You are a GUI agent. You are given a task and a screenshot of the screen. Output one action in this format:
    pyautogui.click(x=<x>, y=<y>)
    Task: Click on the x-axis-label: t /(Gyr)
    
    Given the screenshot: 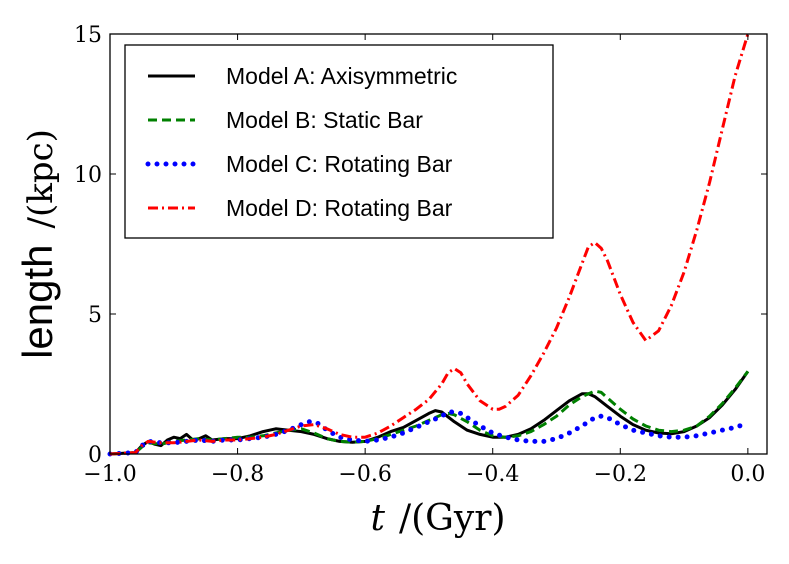 What is the action you would take?
    pyautogui.click(x=438, y=518)
    